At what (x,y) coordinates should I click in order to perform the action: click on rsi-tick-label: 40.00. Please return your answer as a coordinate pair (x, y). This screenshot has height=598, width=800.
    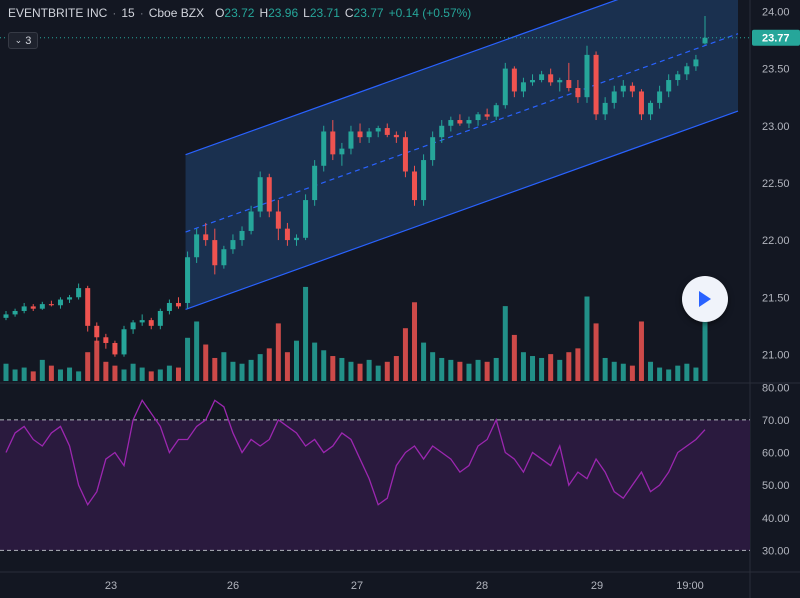
    Looking at the image, I should click on (776, 519).